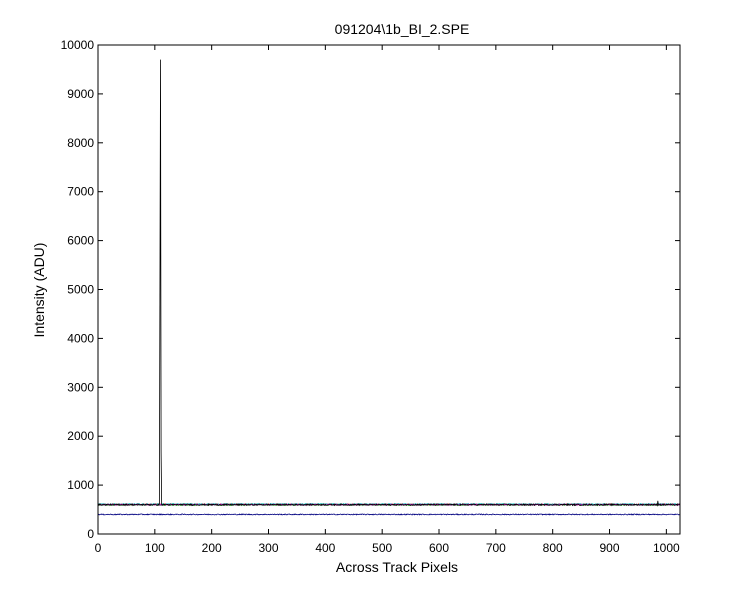 The height and width of the screenshot is (600, 750). I want to click on y-tick-label: 3000, so click(80, 387).